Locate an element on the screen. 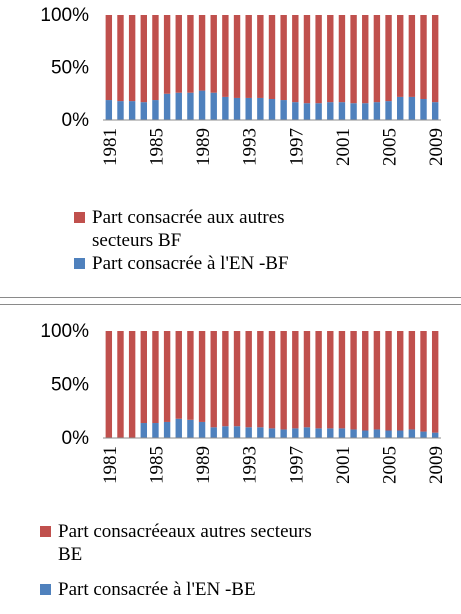  legend-item-others-bf-cont: secteurs BF is located at coordinates (181, 240).